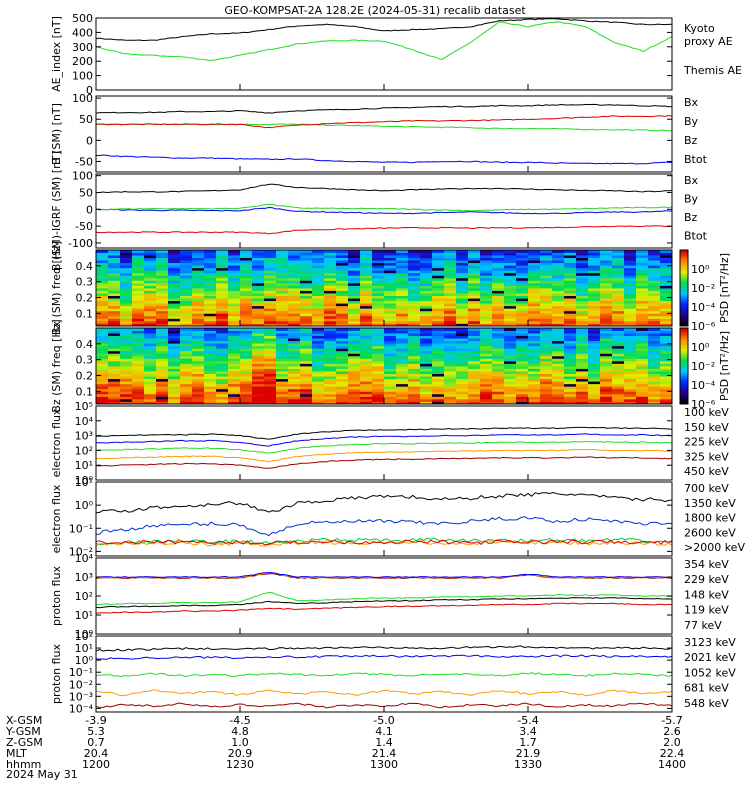 The width and height of the screenshot is (750, 800). I want to click on series-line-119-kev, so click(383, 575).